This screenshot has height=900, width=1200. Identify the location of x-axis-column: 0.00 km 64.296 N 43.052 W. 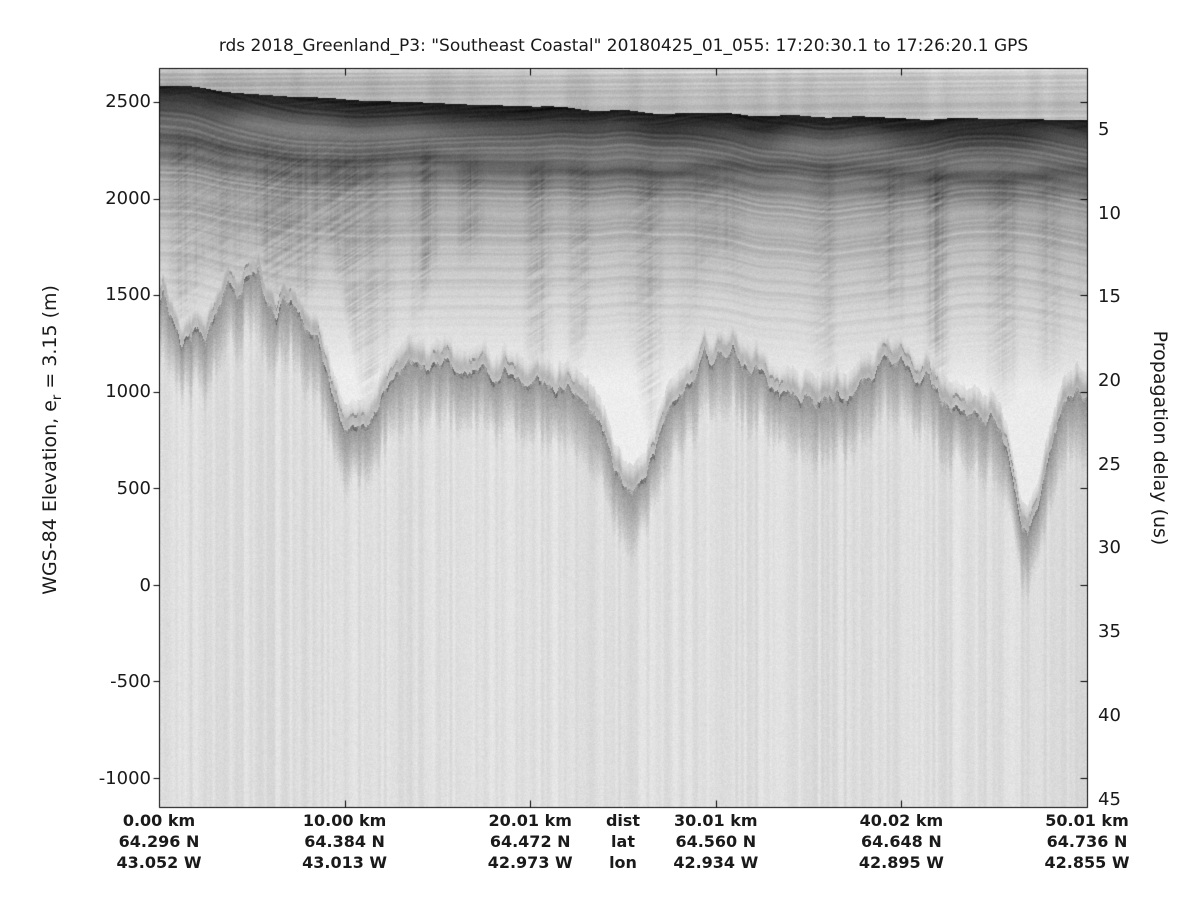
(159, 841).